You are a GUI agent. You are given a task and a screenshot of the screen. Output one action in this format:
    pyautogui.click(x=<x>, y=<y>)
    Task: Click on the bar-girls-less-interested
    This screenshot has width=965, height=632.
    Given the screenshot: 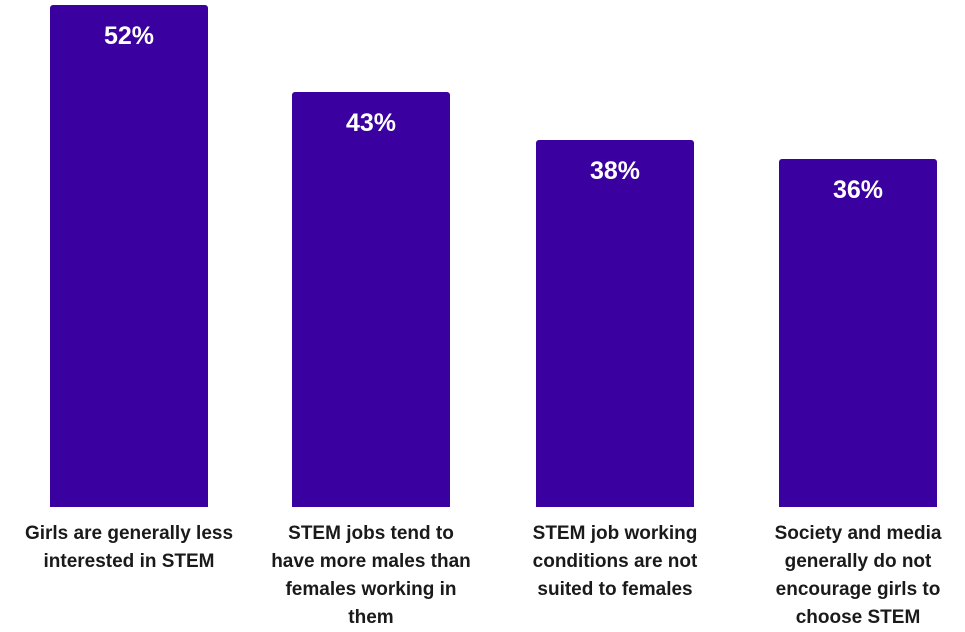 What is the action you would take?
    pyautogui.click(x=129, y=256)
    